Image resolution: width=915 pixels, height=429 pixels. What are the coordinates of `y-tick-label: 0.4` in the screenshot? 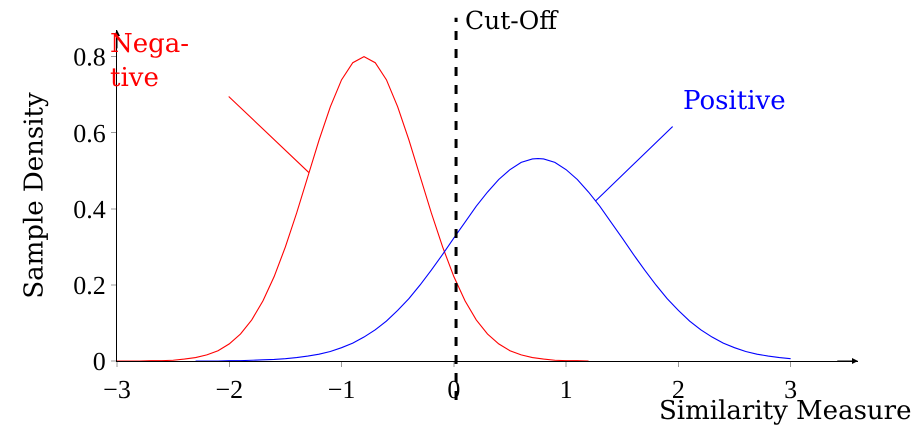 It's located at (89, 209).